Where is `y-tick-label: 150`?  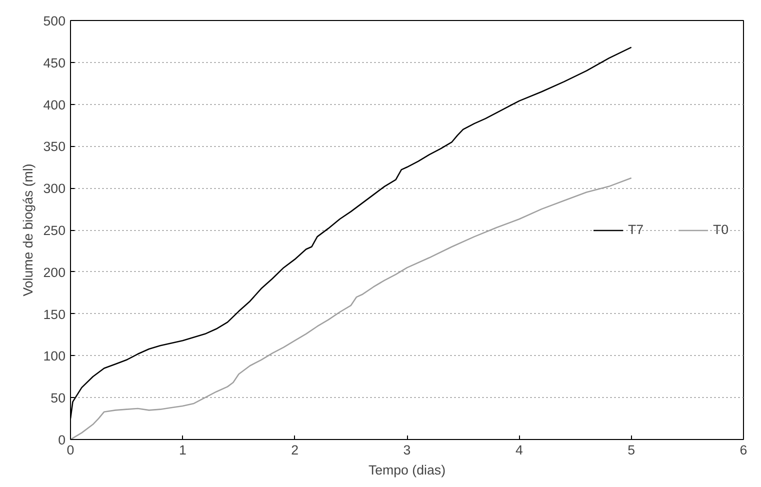 y-tick-label: 150 is located at coordinates (54, 314).